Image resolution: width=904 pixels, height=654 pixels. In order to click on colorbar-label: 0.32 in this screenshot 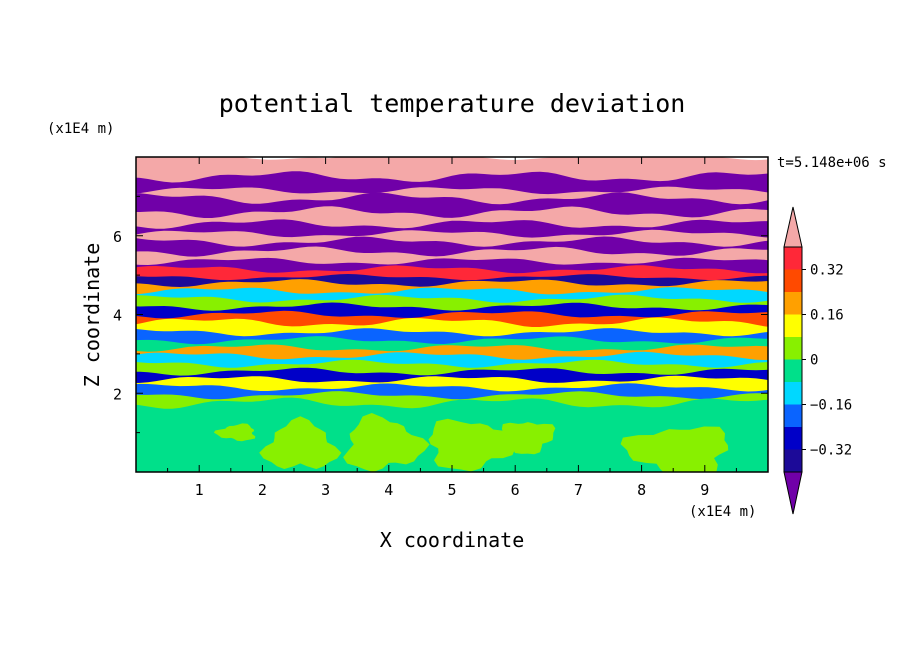, I will do `click(827, 271)`.